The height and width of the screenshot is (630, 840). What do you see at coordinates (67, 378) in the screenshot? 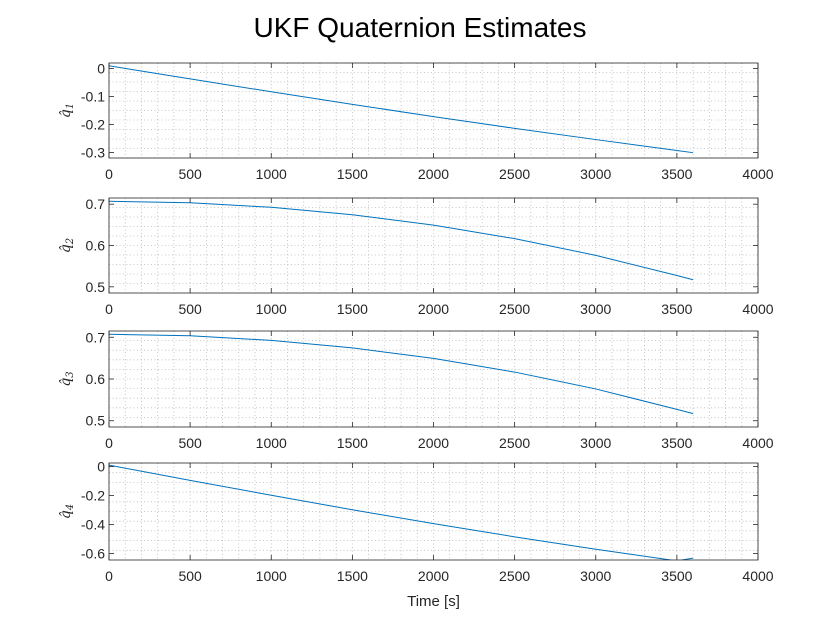
I see `y-axis-label: q̂3` at bounding box center [67, 378].